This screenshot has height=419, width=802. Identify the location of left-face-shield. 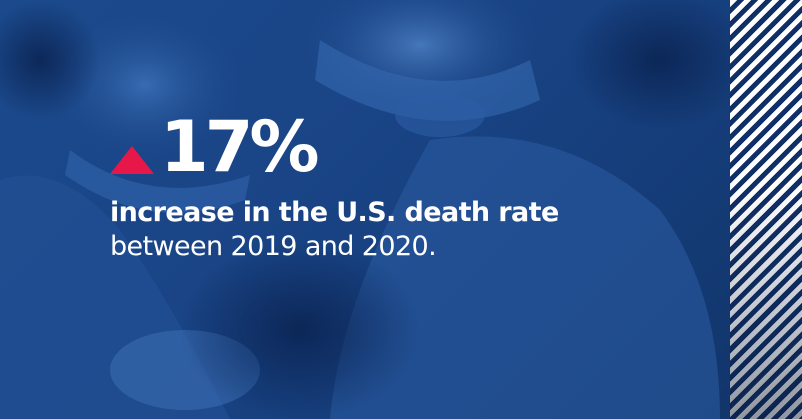
(157, 181).